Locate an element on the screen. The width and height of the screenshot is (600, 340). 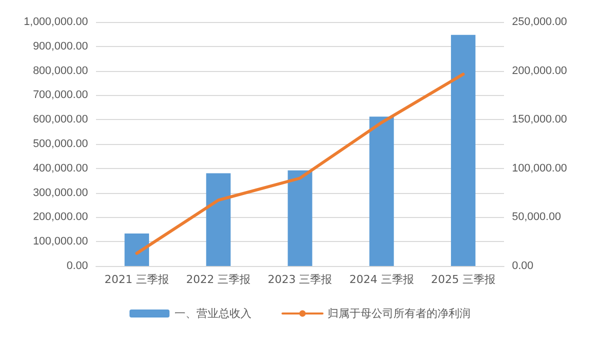
y-tick-label: 100,000.00 is located at coordinates (60, 242).